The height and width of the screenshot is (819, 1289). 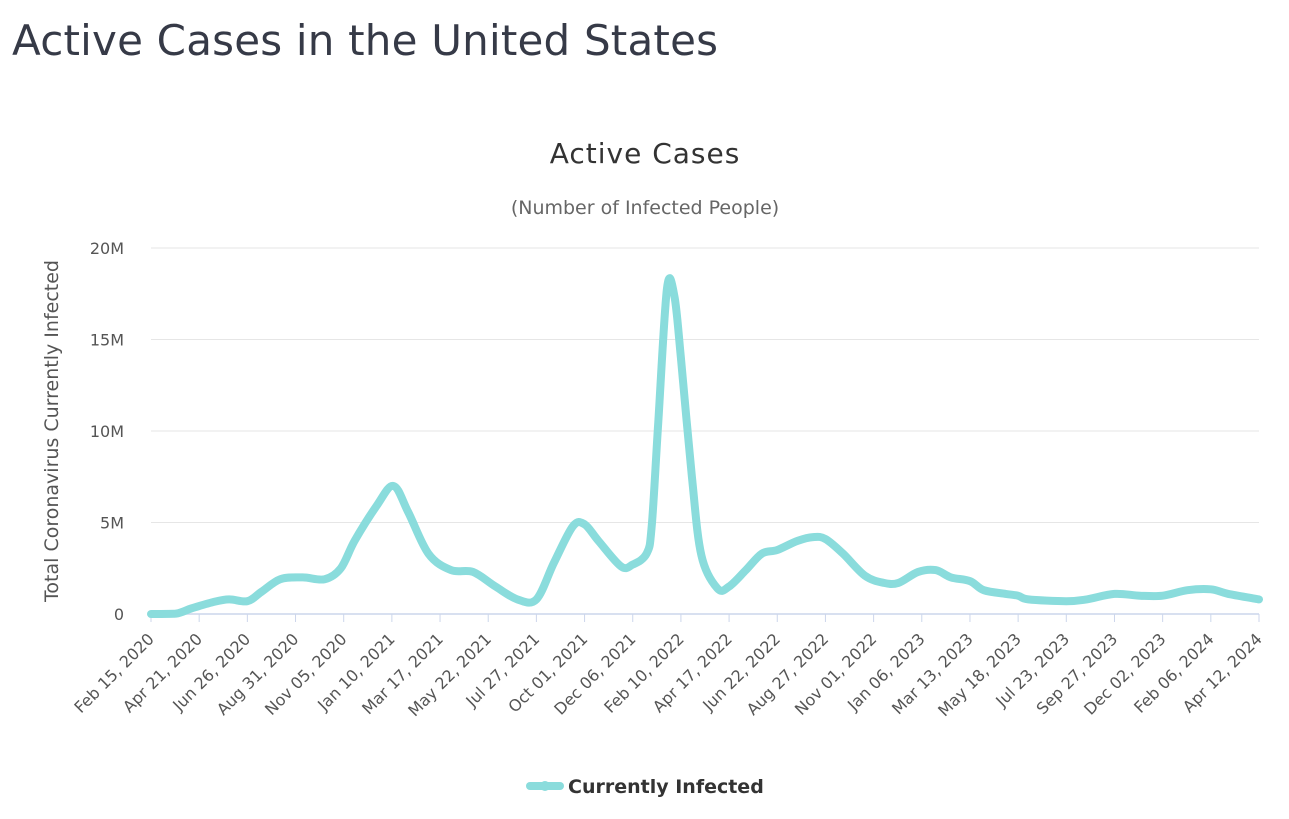 I want to click on y-tick-label: 10M, so click(x=107, y=431).